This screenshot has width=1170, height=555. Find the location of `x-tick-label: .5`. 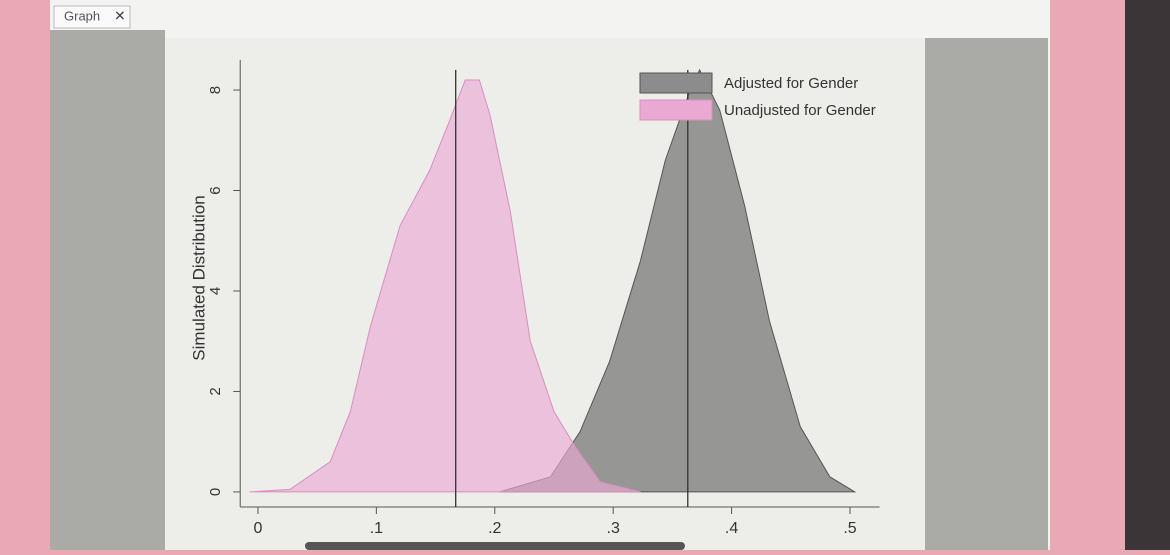

x-tick-label: .5 is located at coordinates (849, 528).